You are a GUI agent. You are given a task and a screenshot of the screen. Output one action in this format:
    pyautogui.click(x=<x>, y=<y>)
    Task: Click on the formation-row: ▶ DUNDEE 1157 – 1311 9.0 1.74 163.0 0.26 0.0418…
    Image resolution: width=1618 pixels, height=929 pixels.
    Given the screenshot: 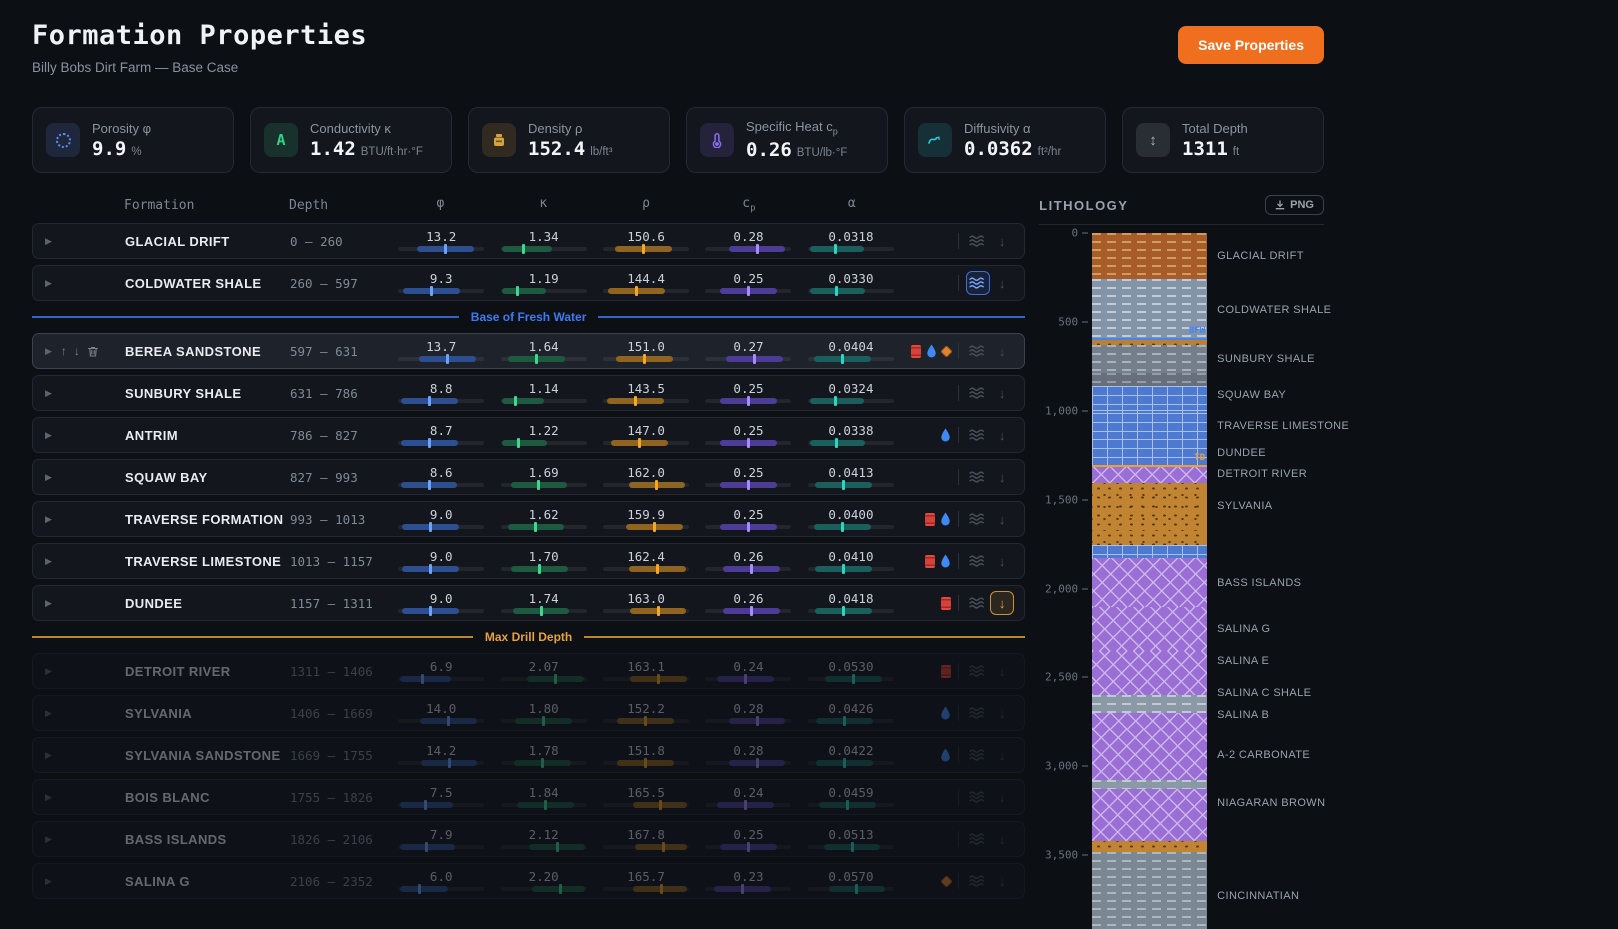 What is the action you would take?
    pyautogui.click(x=529, y=603)
    